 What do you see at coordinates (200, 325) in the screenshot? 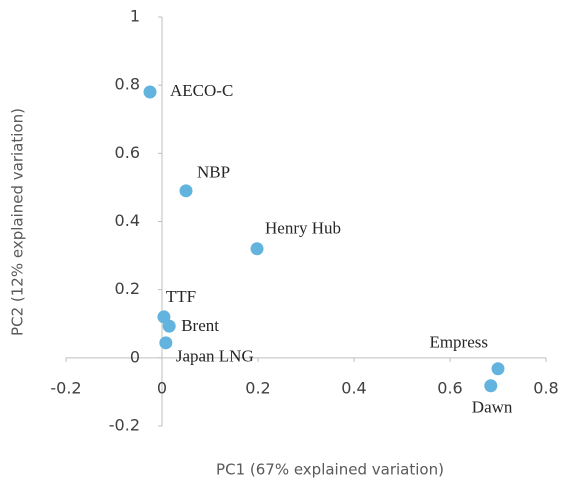
I see `point-label: Brent` at bounding box center [200, 325].